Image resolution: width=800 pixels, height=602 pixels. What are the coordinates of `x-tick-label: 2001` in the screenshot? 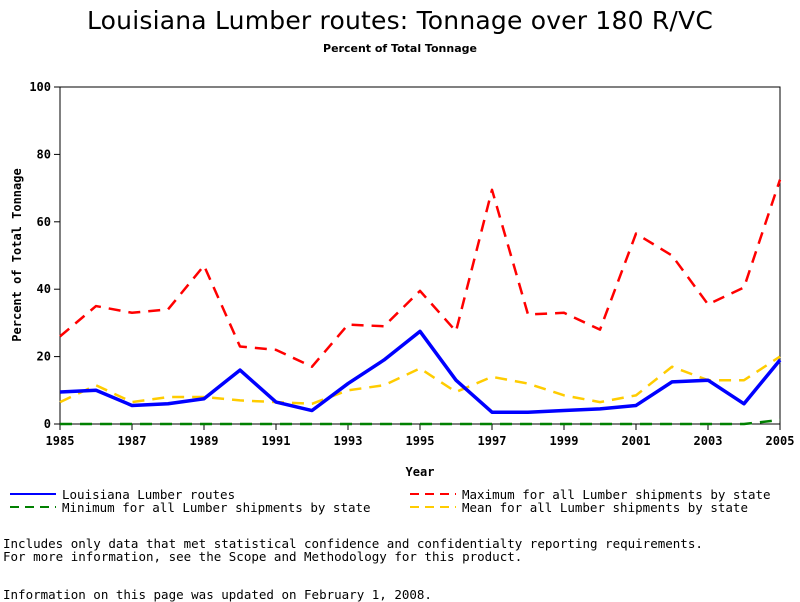 It's located at (636, 441).